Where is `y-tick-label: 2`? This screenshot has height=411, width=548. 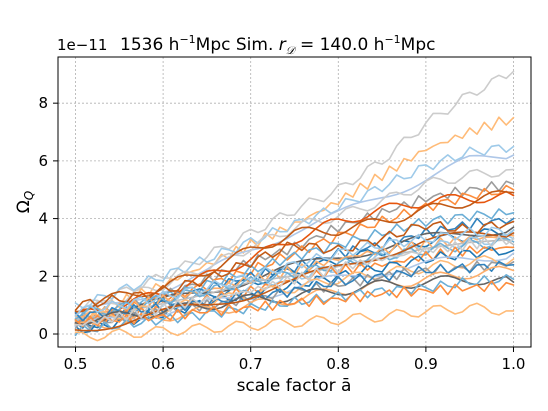 y-tick-label: 2 is located at coordinates (43, 276).